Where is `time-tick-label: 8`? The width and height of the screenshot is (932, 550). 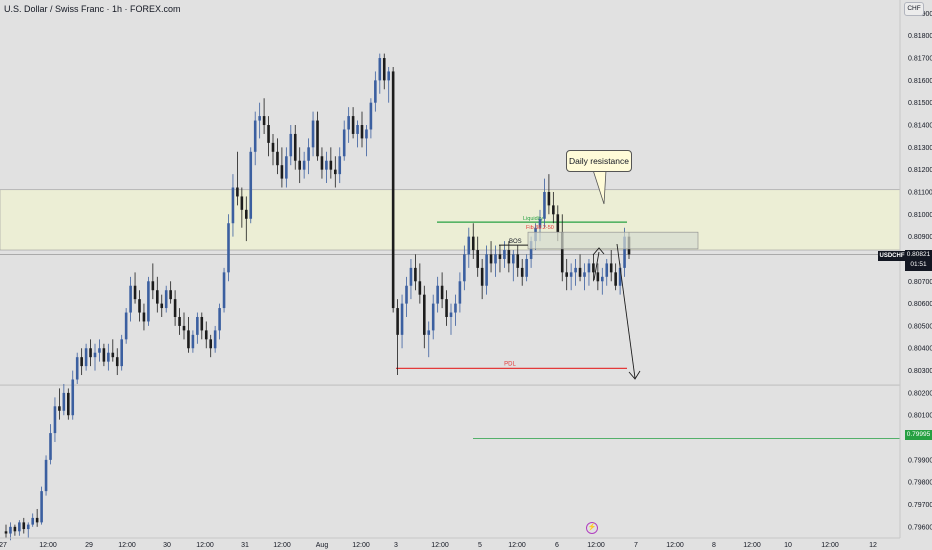 time-tick-label: 8 is located at coordinates (714, 545).